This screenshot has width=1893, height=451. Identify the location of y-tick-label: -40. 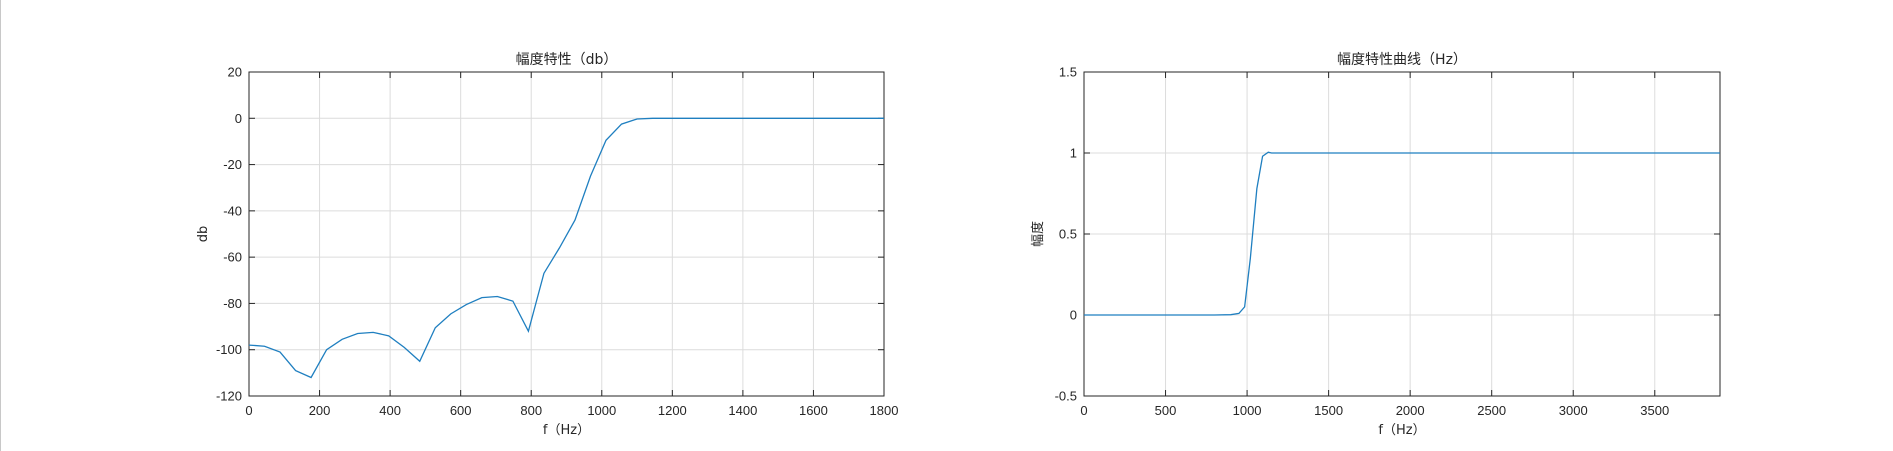
(232, 210).